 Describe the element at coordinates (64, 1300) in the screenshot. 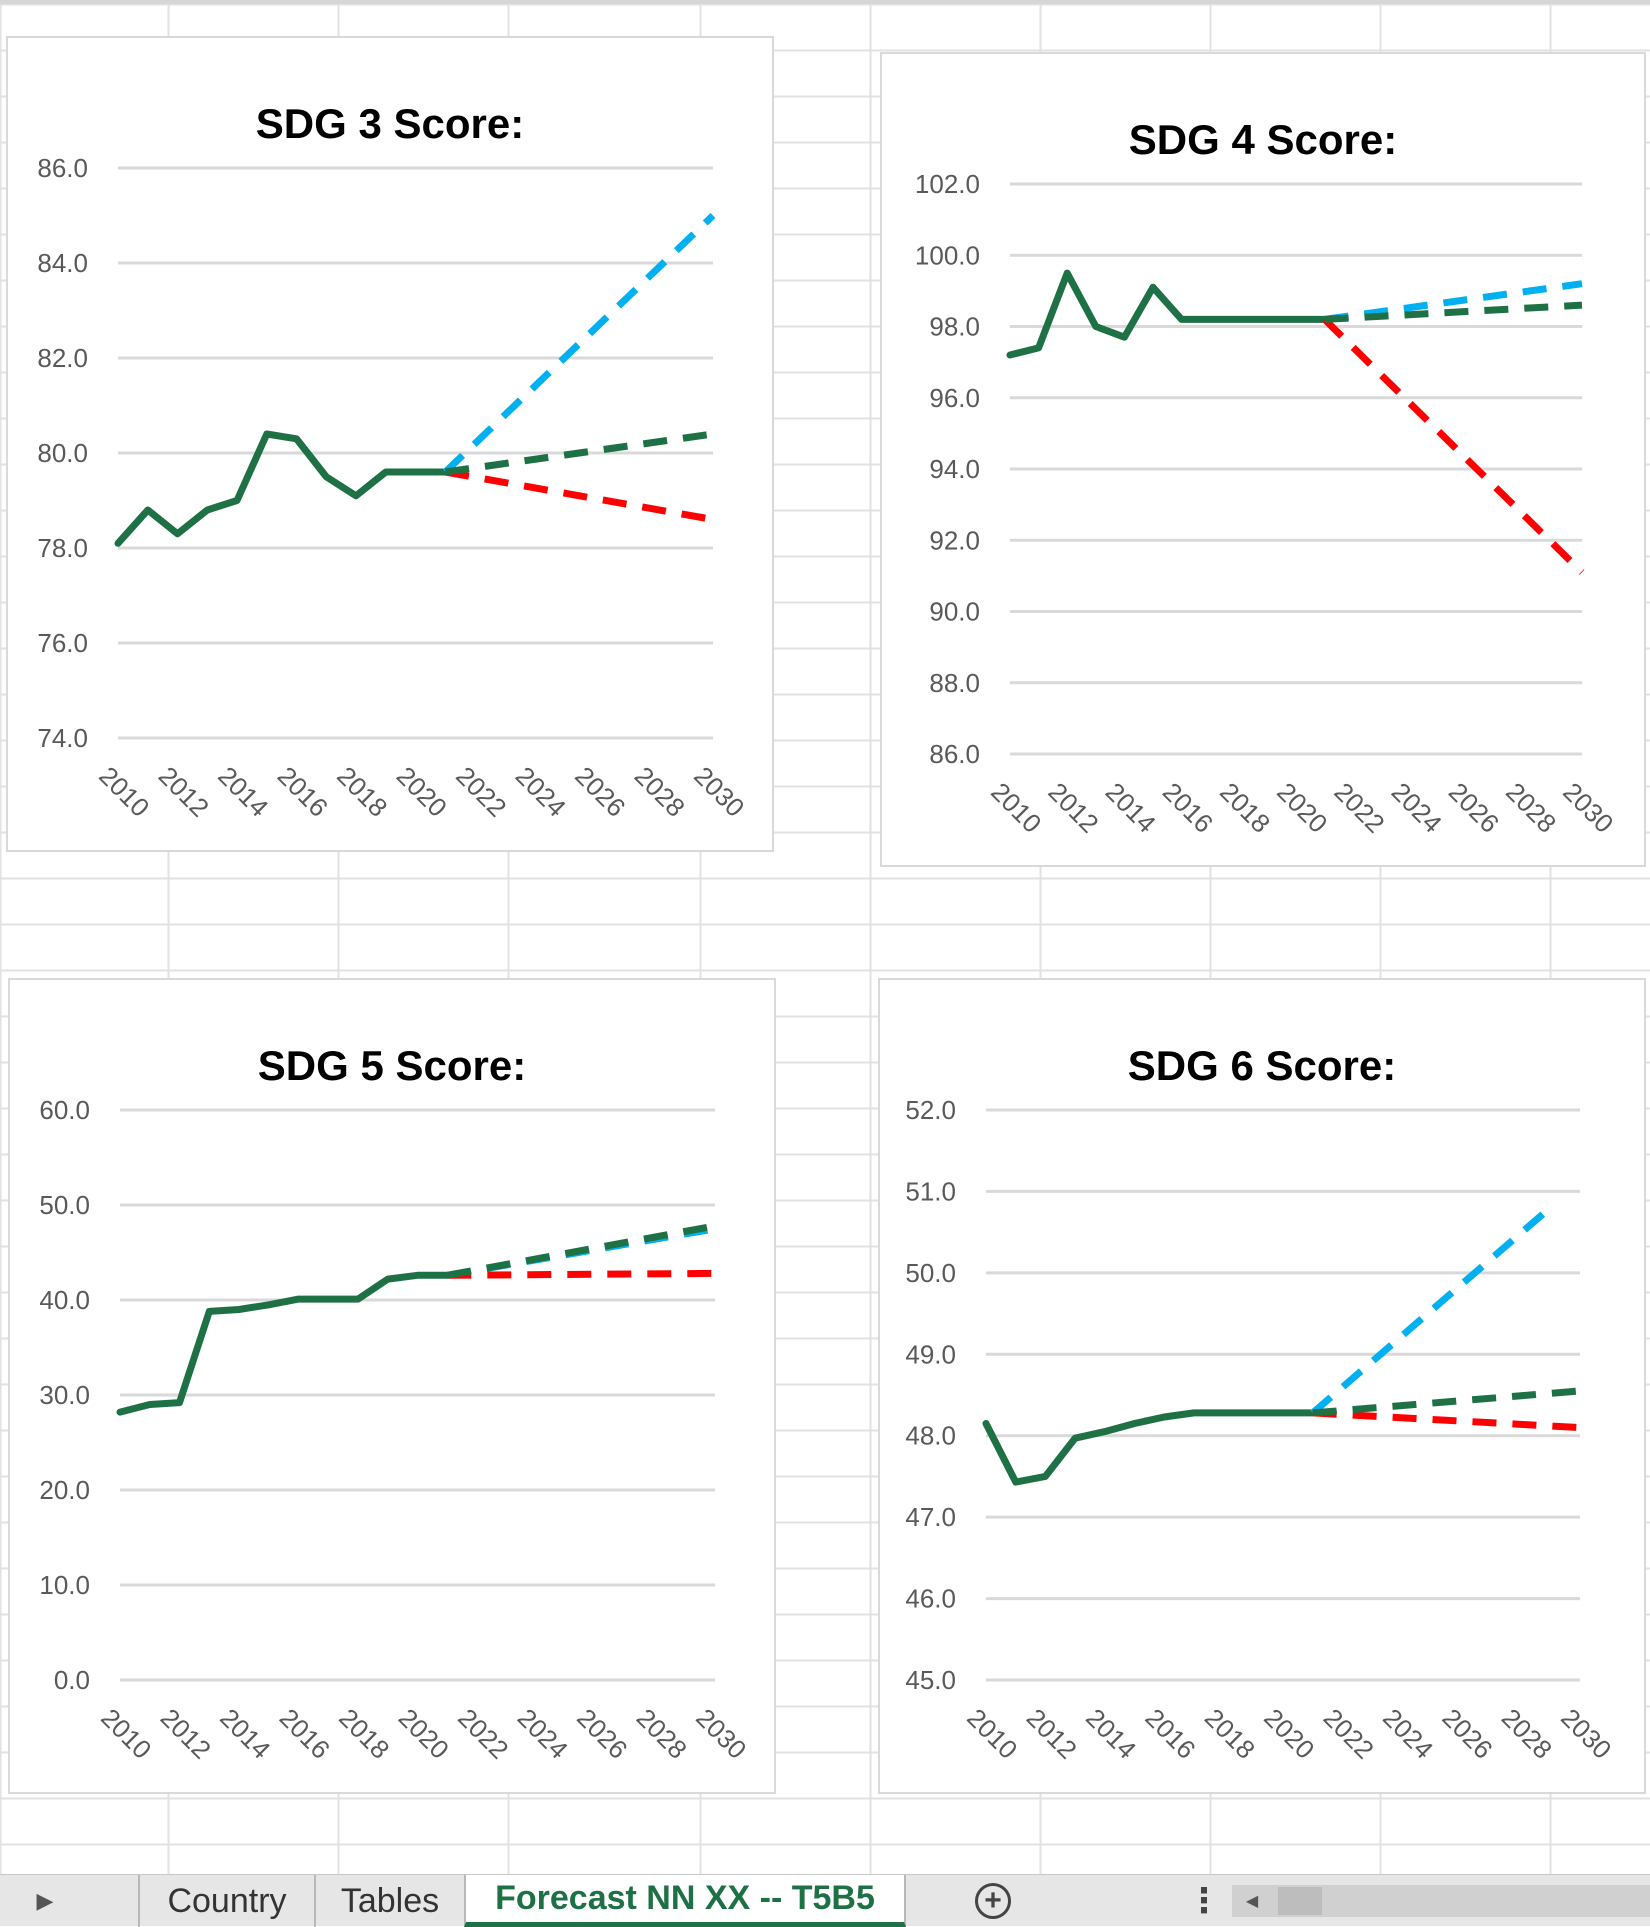

I see `y-tick-label: 40.0` at that location.